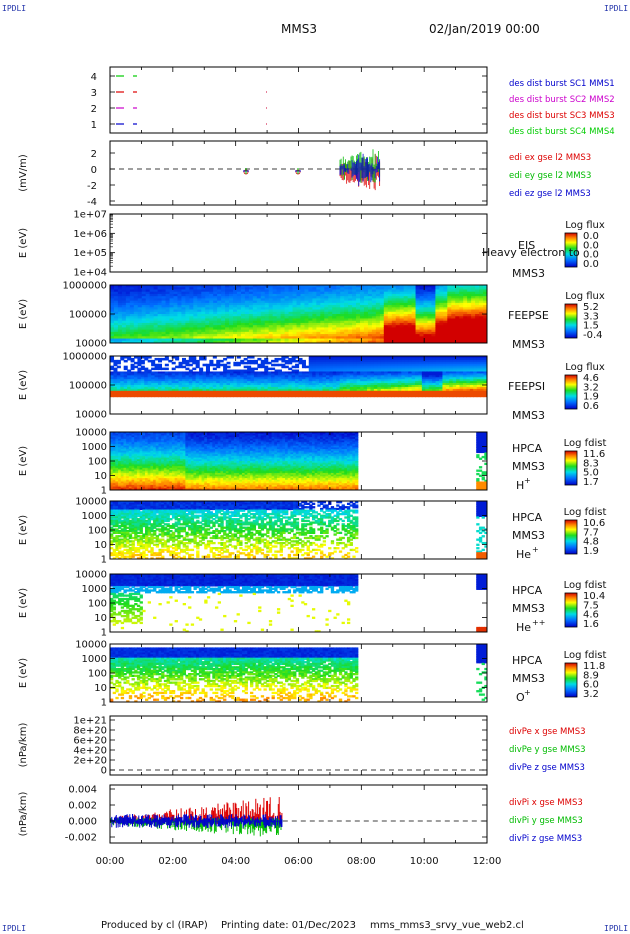  What do you see at coordinates (104, 491) in the screenshot?
I see `hpca-h-panel-ytick-4: 1` at bounding box center [104, 491].